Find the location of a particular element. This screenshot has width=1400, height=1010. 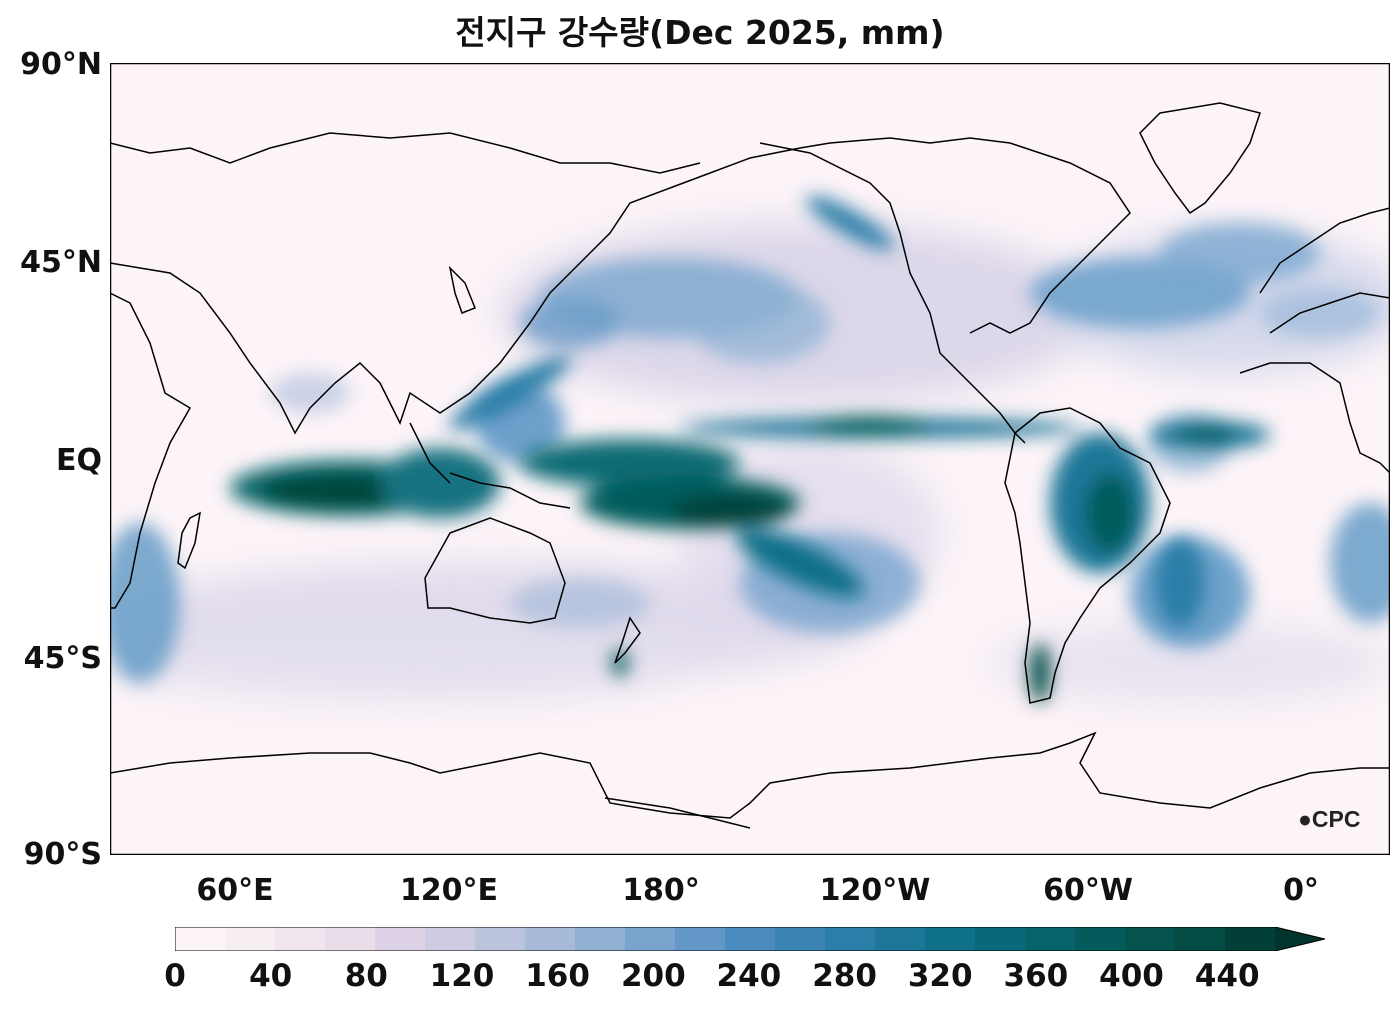

colorbar-tick-label: 360 is located at coordinates (1036, 976).